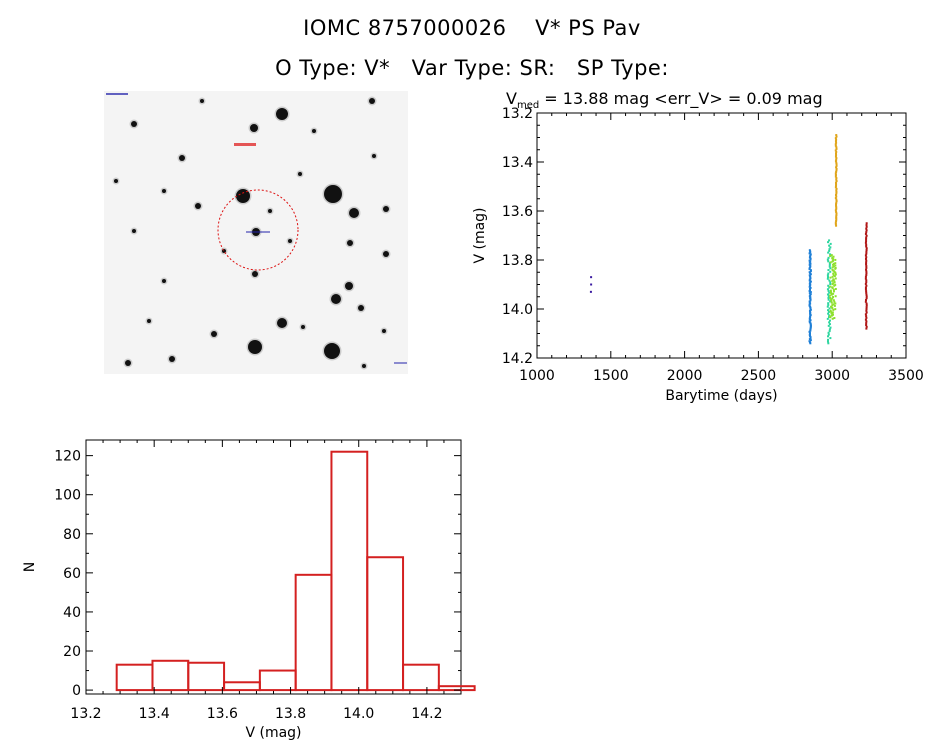  Describe the element at coordinates (472, 68) in the screenshot. I see `chart-title-line-2: O Type: V* Var Type: SR: SP Type:` at that location.